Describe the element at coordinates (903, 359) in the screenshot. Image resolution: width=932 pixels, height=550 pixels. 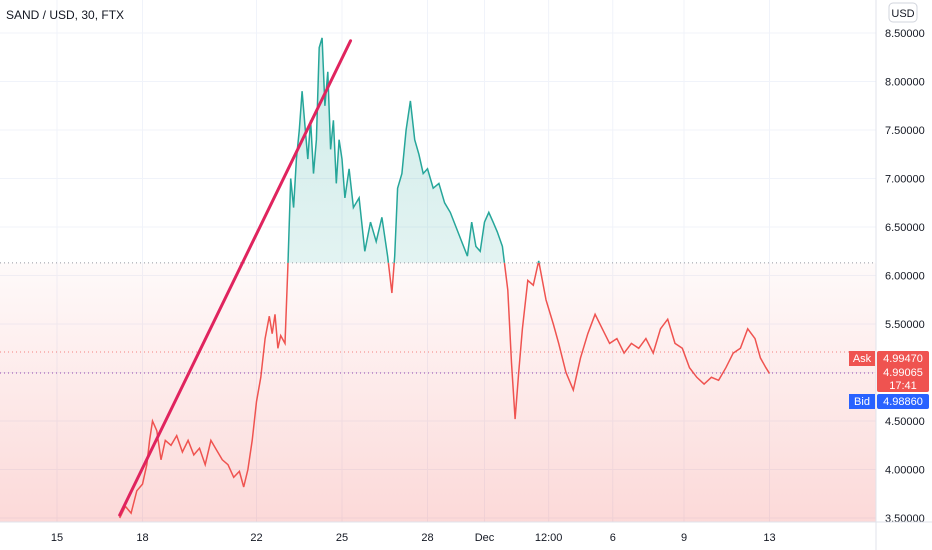
I see `ask-price: 4.99470` at that location.